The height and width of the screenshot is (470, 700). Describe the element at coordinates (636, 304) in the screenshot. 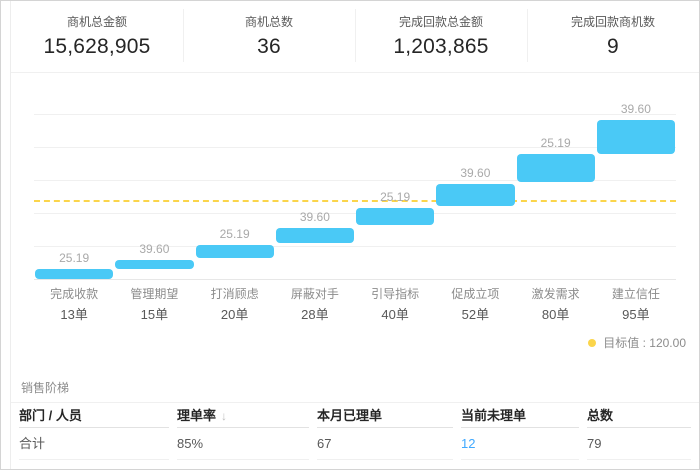

I see `x-axis-category: 建立信任 95单` at that location.